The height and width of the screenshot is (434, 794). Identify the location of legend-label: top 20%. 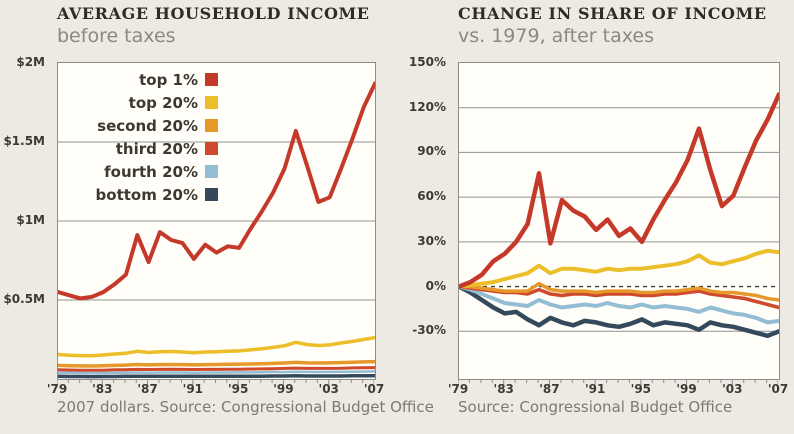
(163, 102).